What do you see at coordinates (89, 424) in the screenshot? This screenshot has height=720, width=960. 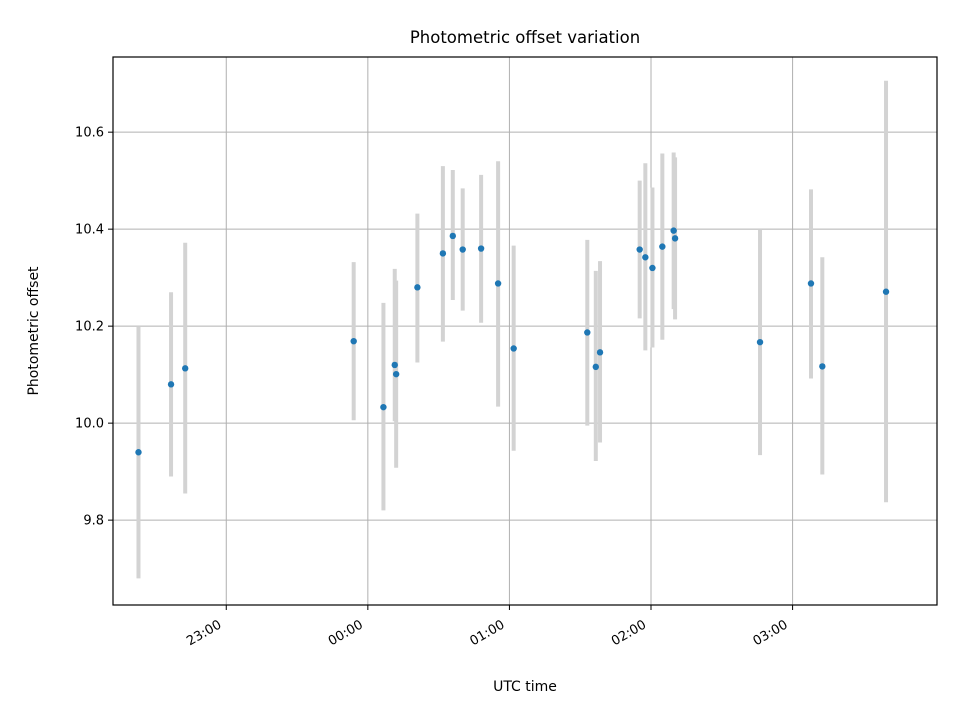 I see `y-tick-label: 10.0` at bounding box center [89, 424].